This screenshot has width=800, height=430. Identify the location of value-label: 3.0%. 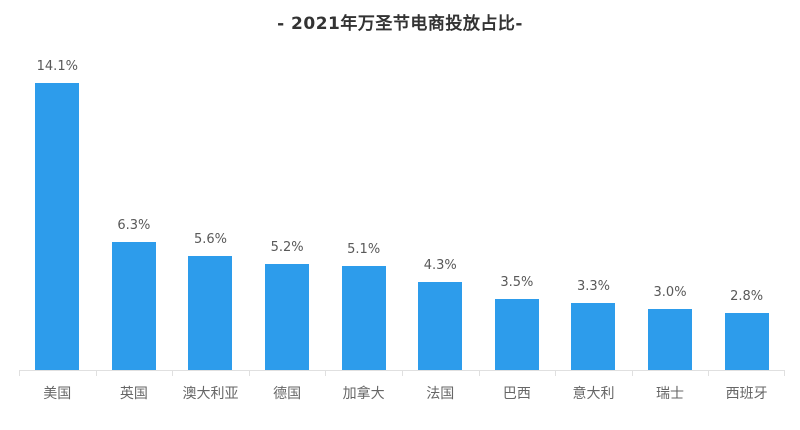
(670, 292).